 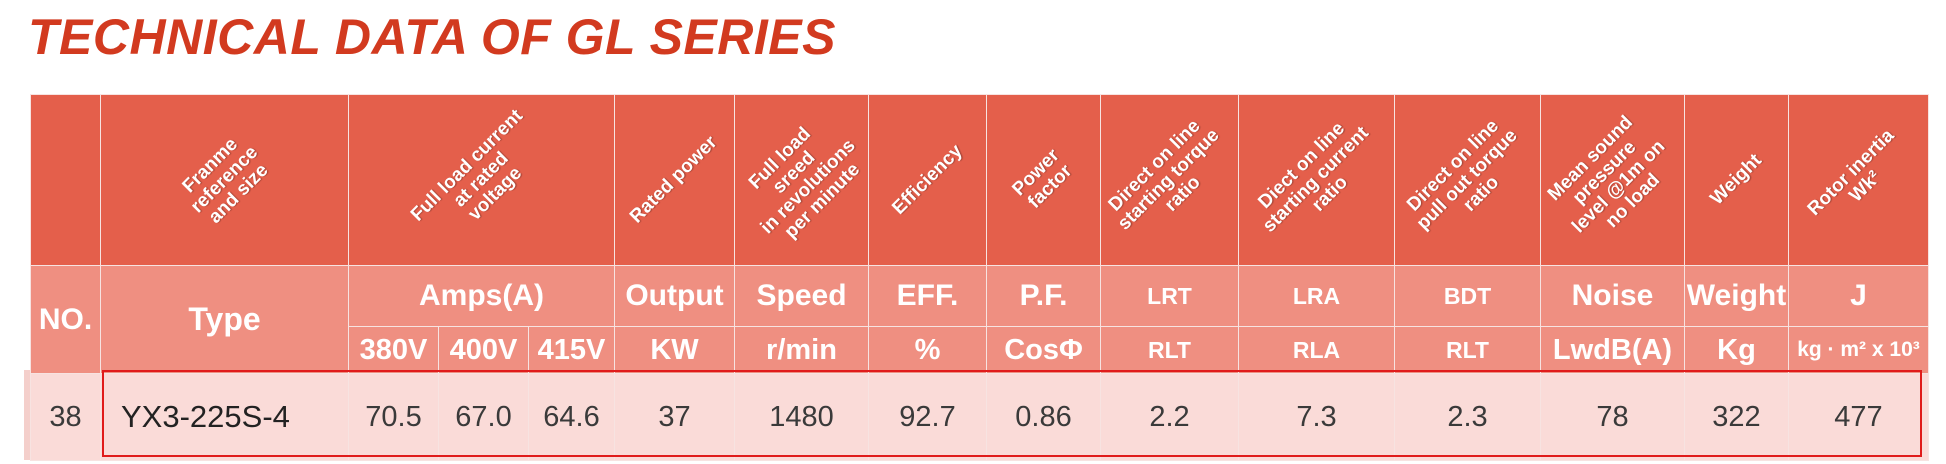 What do you see at coordinates (1316, 417) in the screenshot?
I see `cell-lra: 7.3` at bounding box center [1316, 417].